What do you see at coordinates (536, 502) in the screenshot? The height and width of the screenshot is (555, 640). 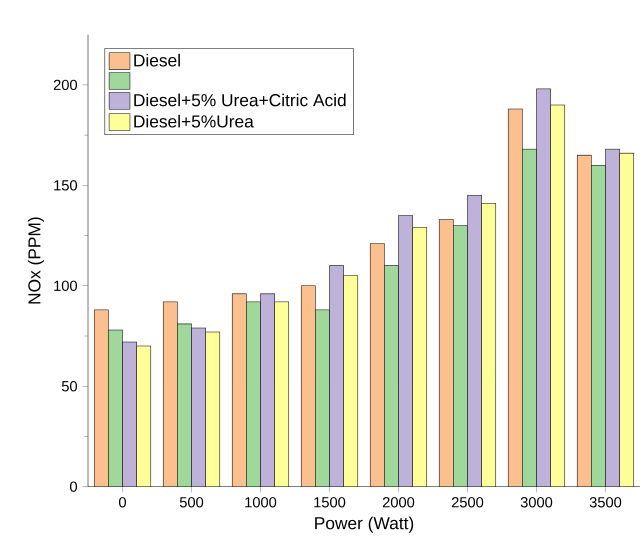 I see `x-tick-label: 3000` at bounding box center [536, 502].